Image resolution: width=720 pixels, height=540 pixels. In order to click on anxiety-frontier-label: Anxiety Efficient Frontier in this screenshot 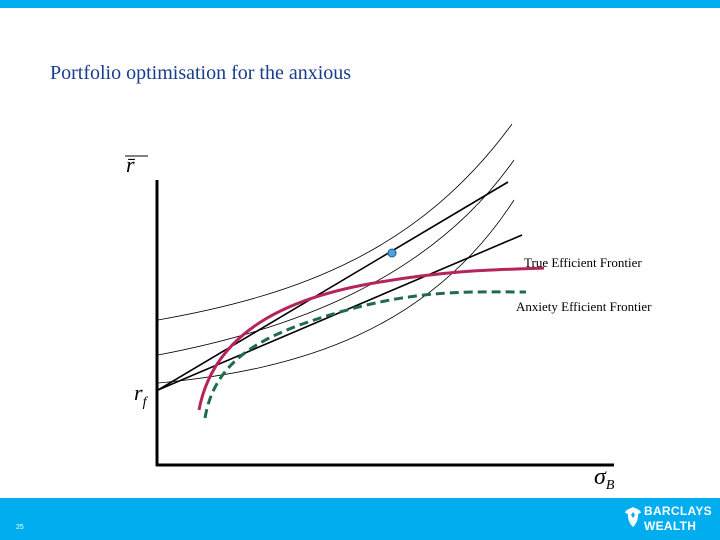, I will do `click(584, 306)`.